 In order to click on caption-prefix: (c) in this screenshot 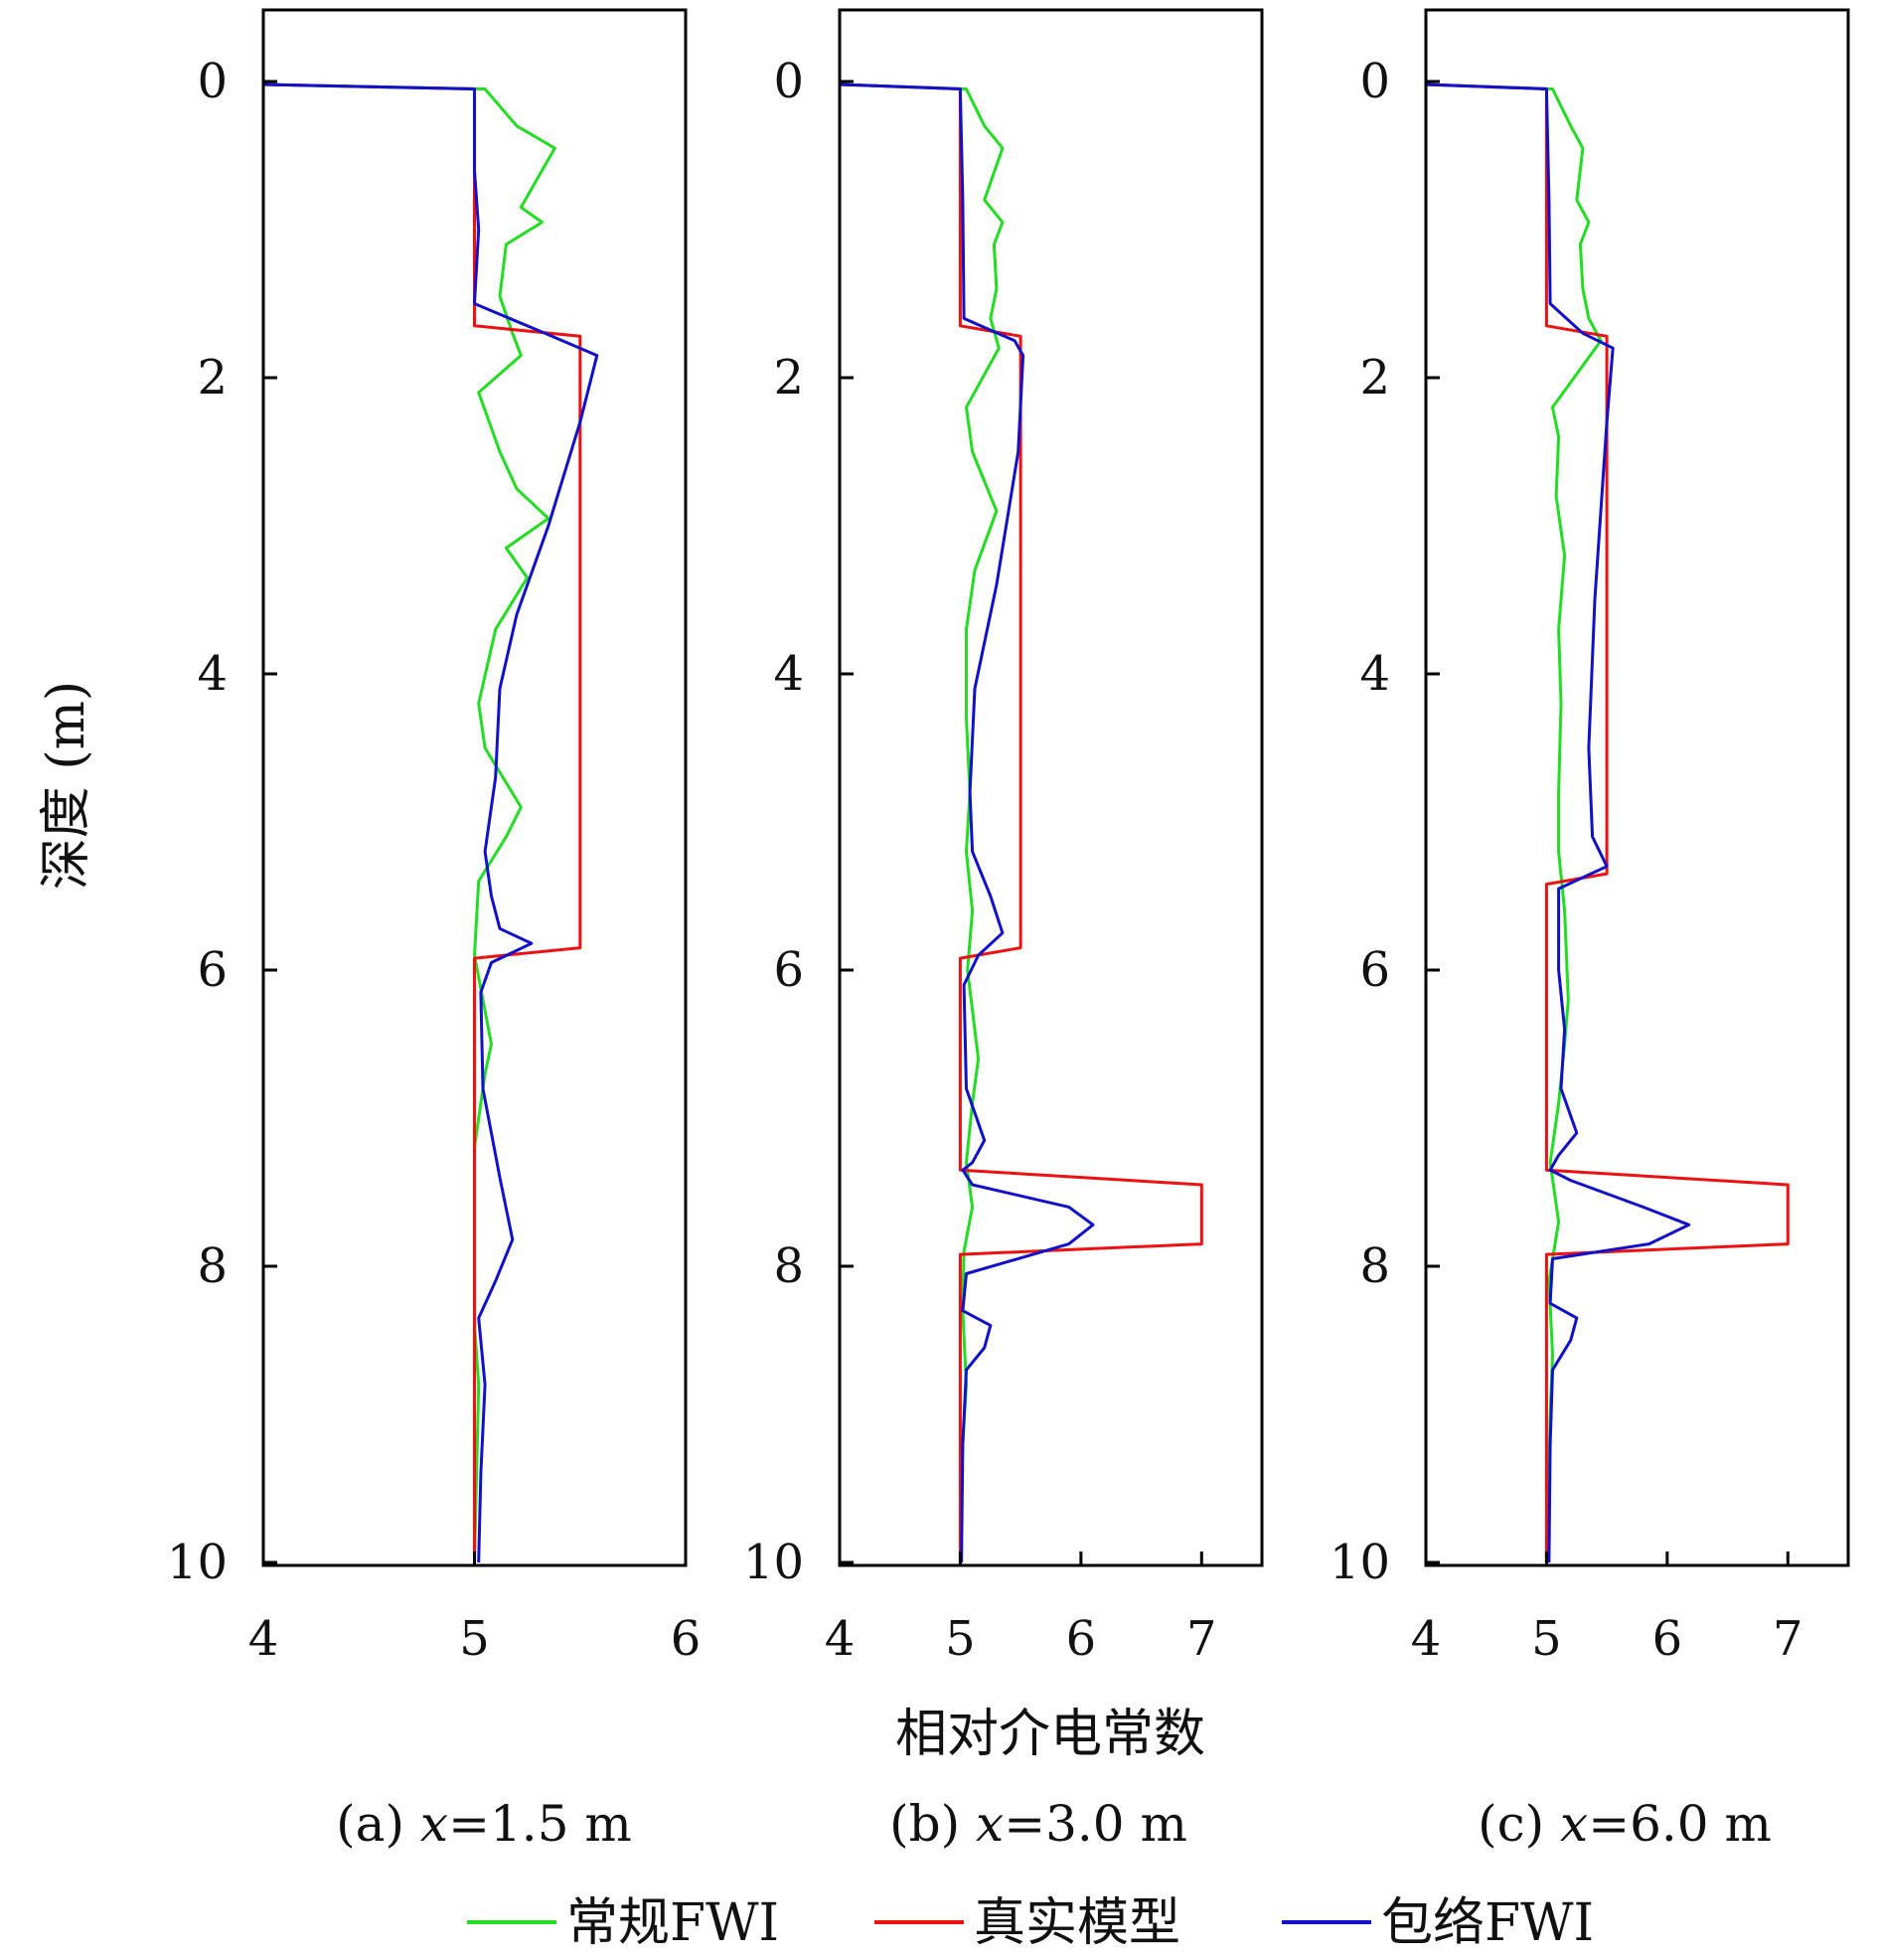, I will do `click(1519, 1824)`.